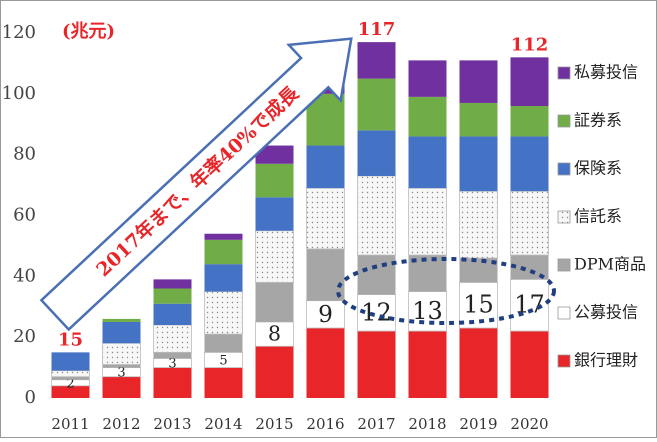  What do you see at coordinates (30, 397) in the screenshot?
I see `y-tick-label: 0` at bounding box center [30, 397].